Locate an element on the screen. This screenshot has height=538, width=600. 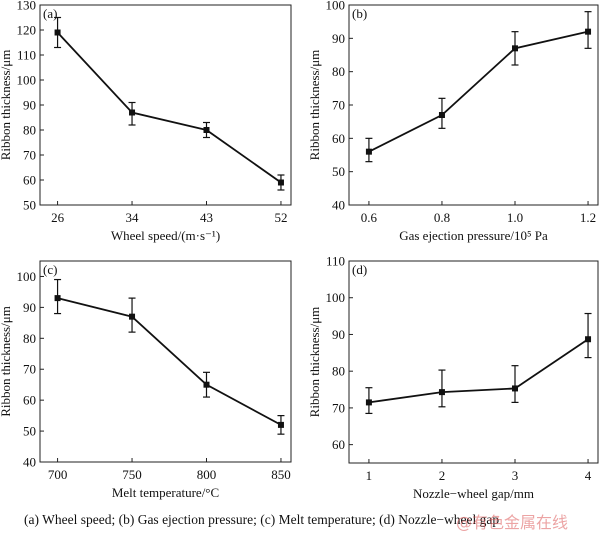
x-tick-label: 52 is located at coordinates (280, 217).